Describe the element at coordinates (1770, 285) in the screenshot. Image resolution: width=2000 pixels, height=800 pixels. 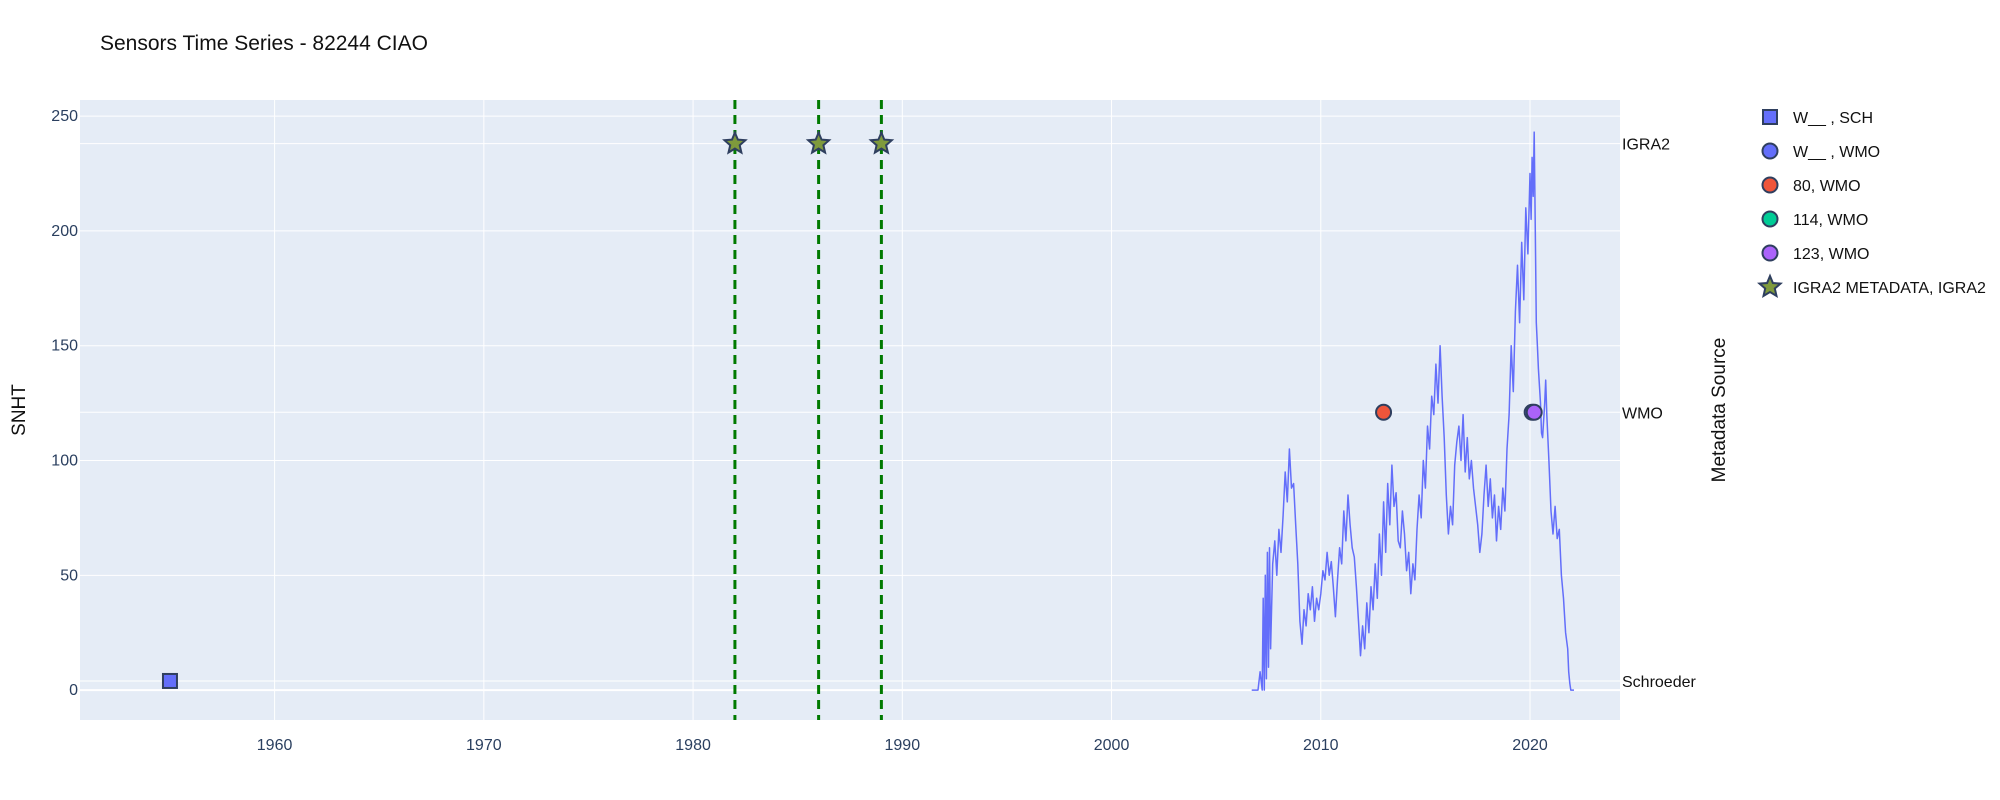
I see `legend-symbol-star` at that location.